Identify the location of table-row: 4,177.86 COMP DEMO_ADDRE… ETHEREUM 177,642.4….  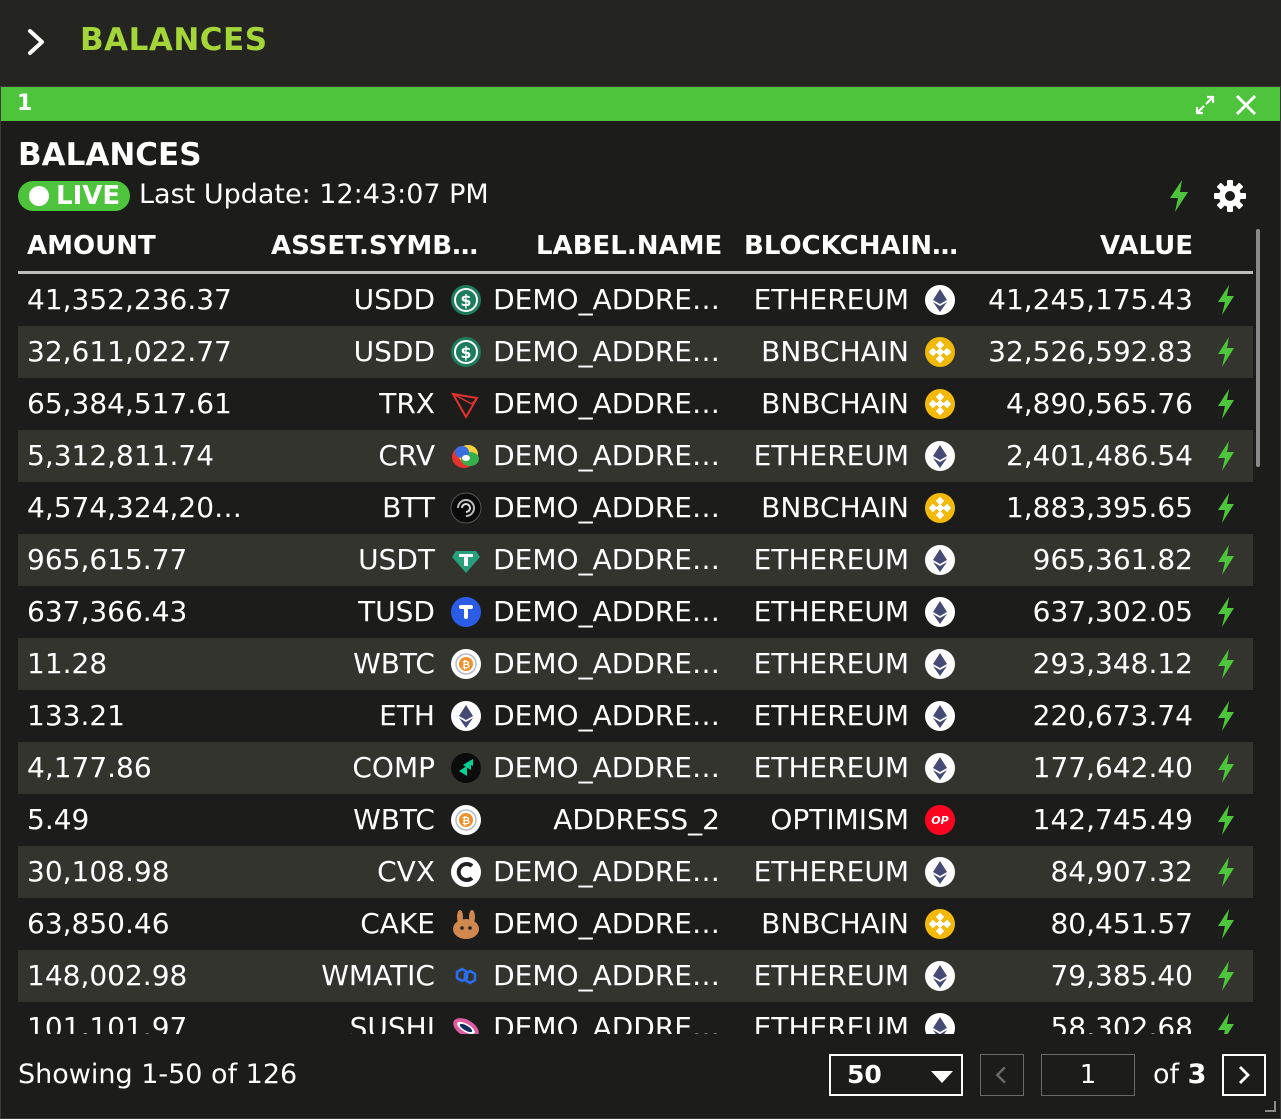
(635, 768).